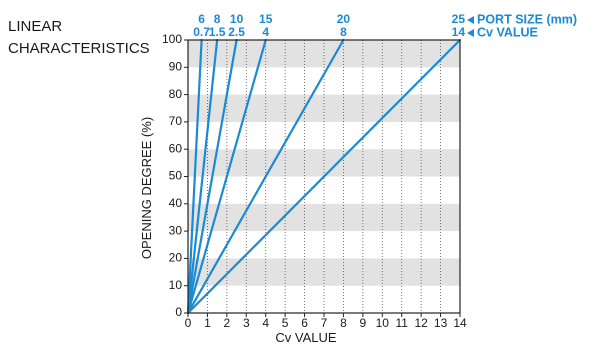 The image size is (608, 347). I want to click on legend-cv-value: Cv VALUE, so click(507, 32).